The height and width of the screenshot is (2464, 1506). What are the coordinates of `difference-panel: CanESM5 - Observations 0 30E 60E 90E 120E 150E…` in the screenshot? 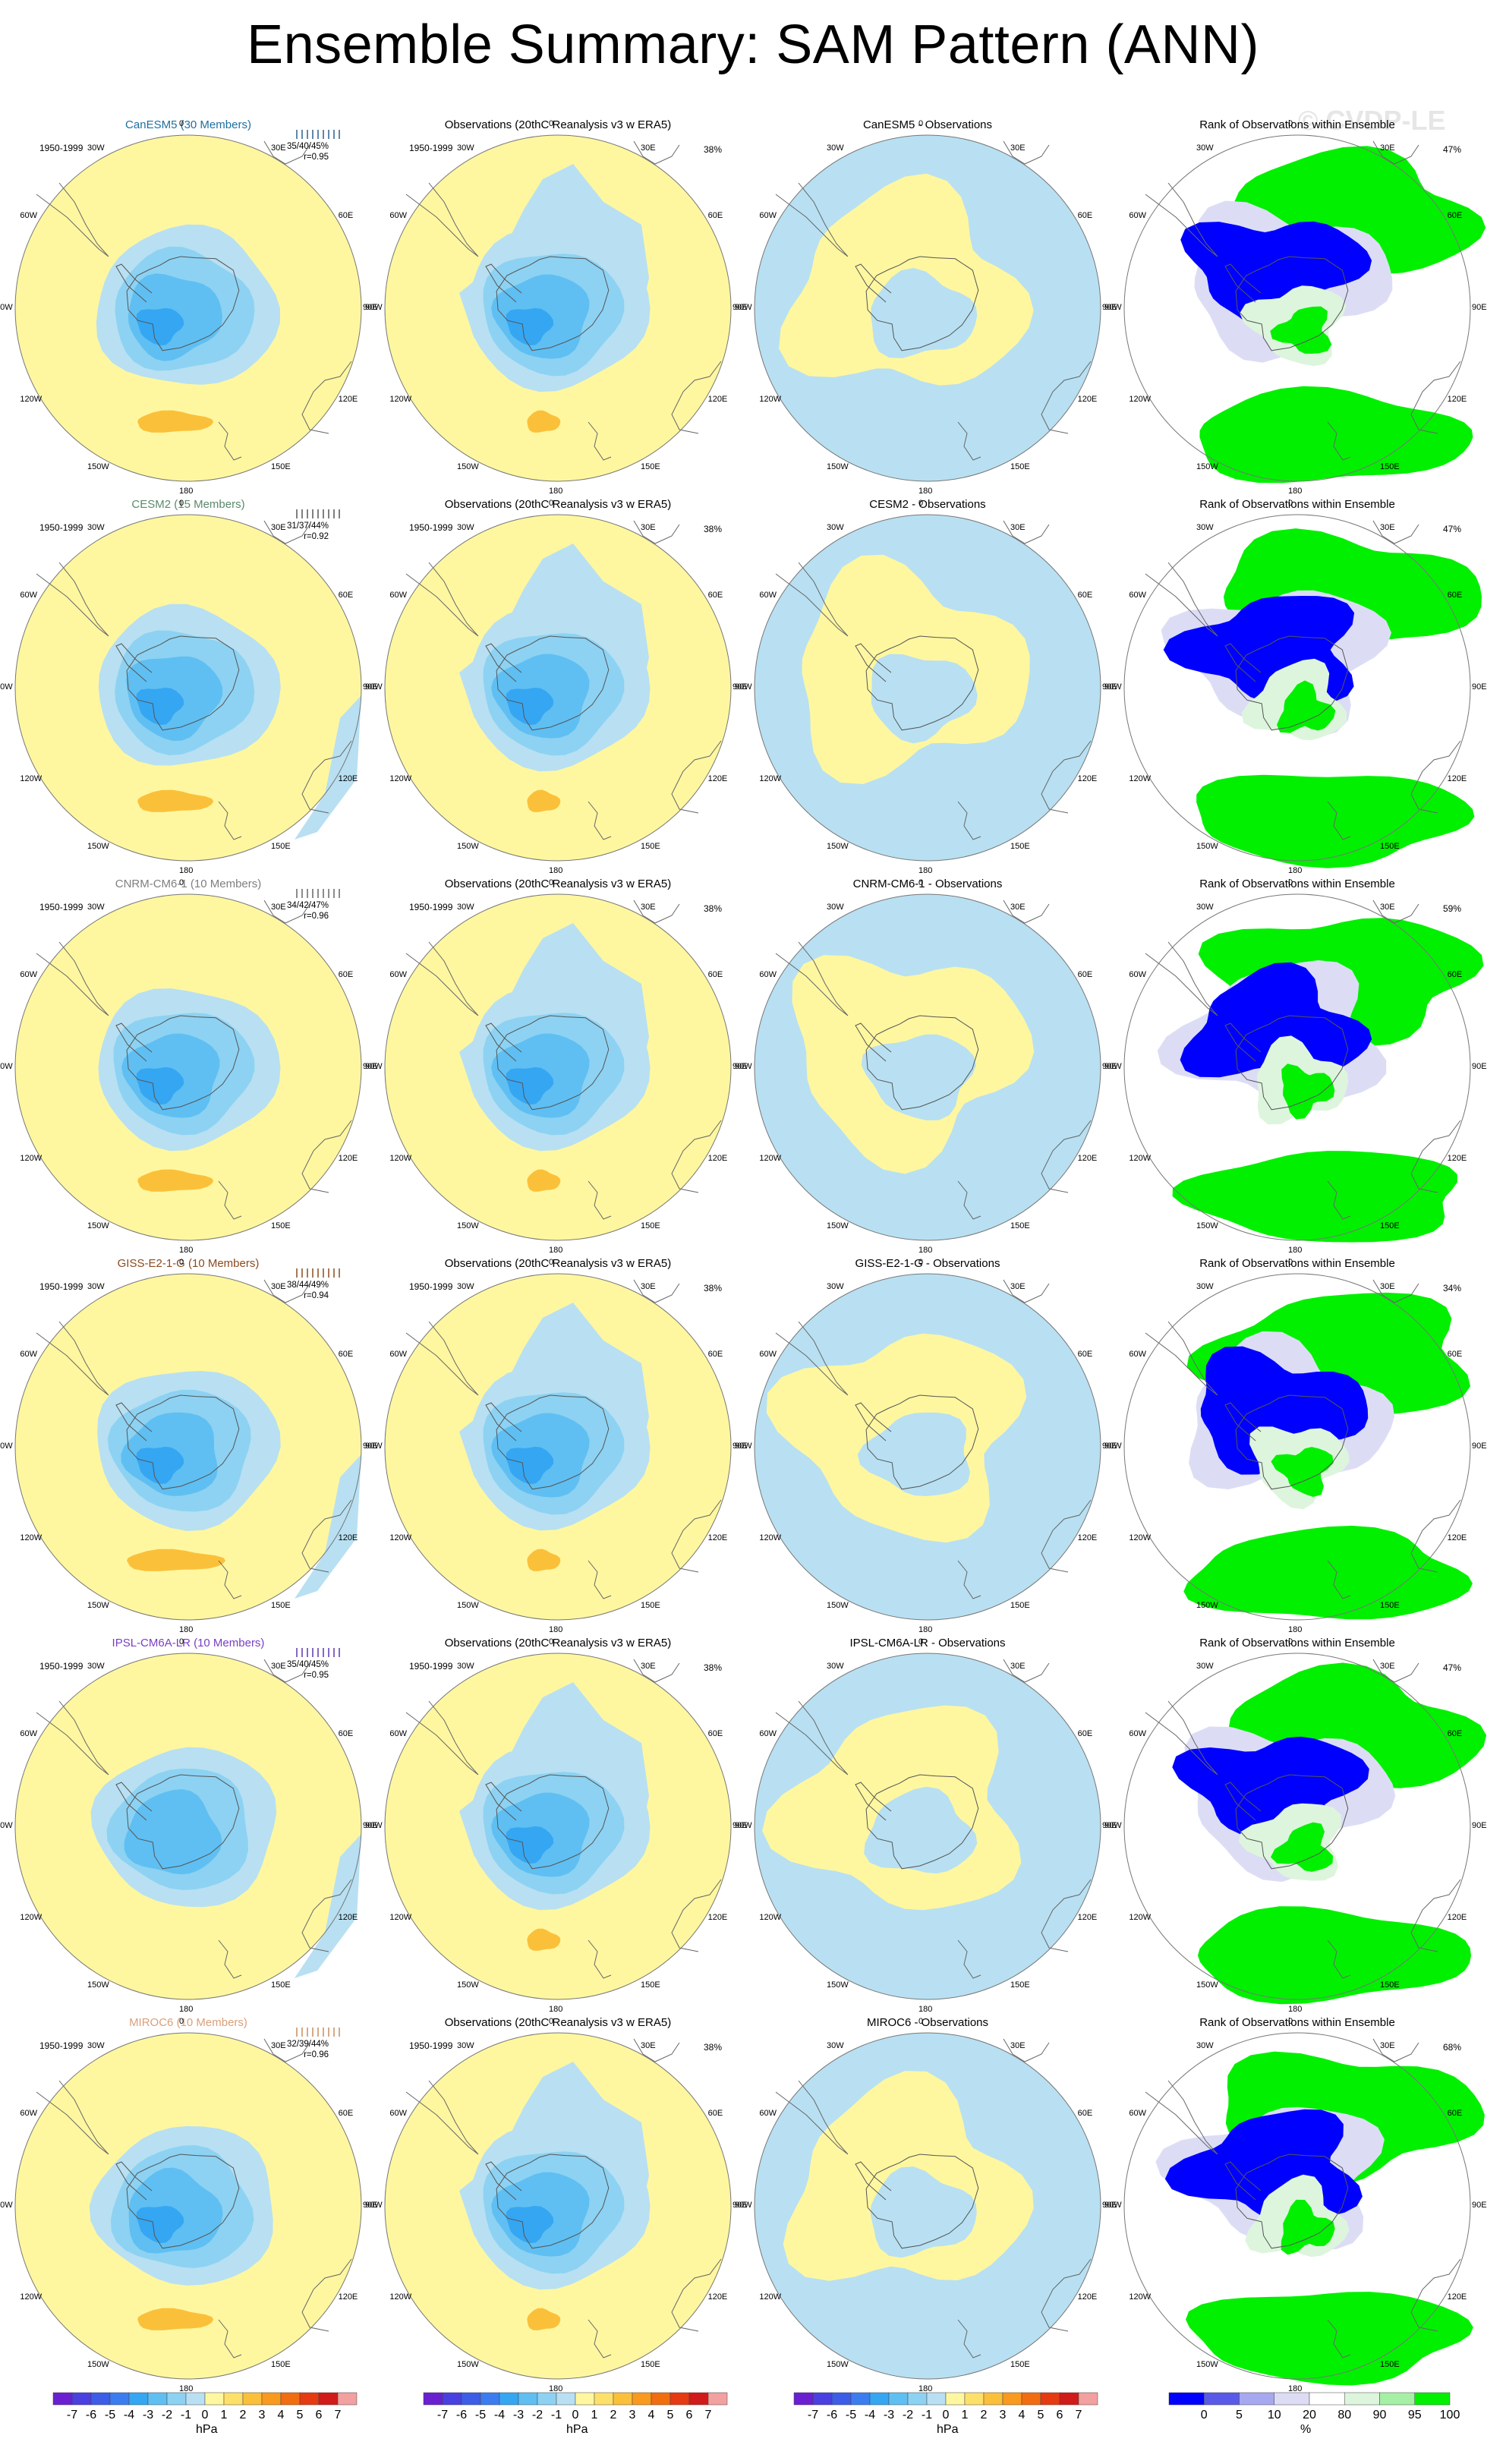 It's located at (926, 304).